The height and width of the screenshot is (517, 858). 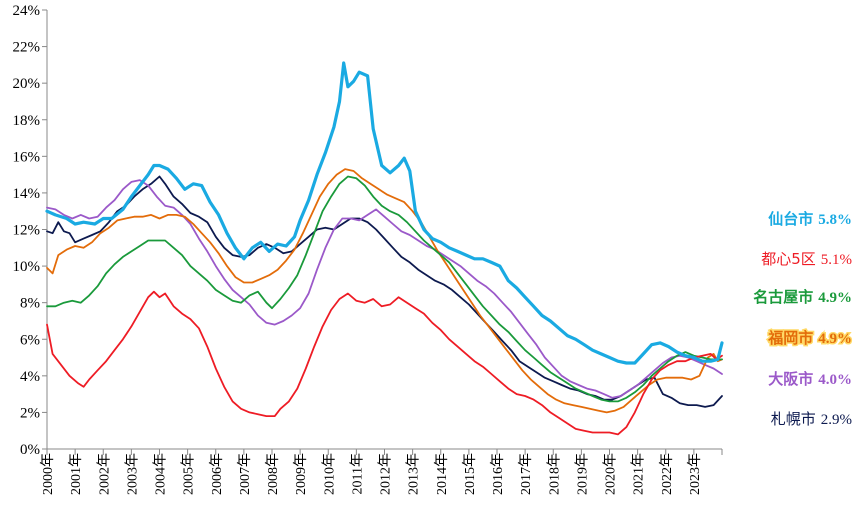 What do you see at coordinates (27, 48) in the screenshot?
I see `y-tick-label: 22%` at bounding box center [27, 48].